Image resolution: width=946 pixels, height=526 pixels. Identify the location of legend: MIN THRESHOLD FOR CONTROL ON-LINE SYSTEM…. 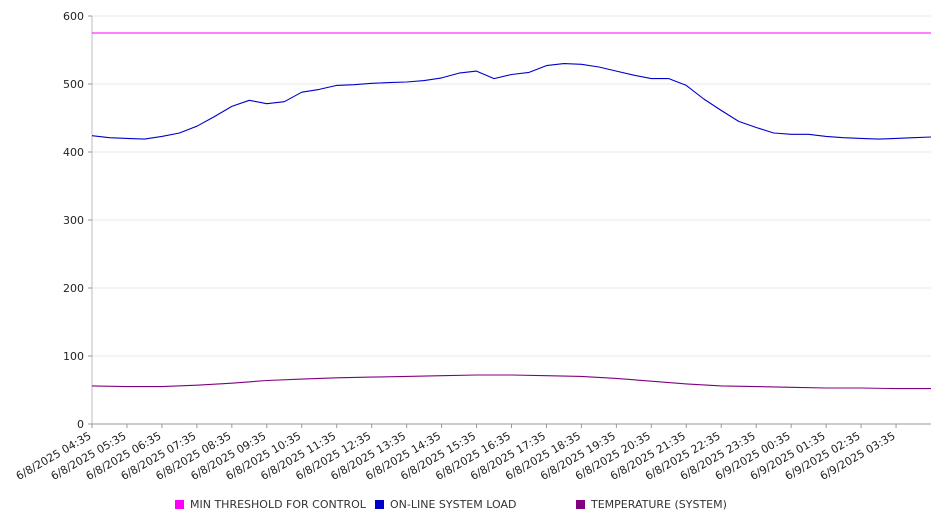
(473, 506).